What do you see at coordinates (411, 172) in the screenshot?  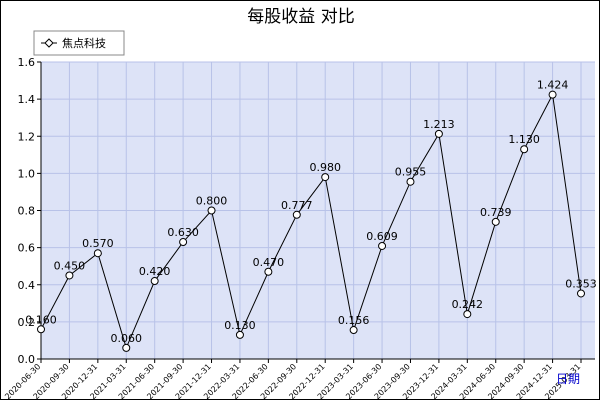 I see `data-label: 0.955` at bounding box center [411, 172].